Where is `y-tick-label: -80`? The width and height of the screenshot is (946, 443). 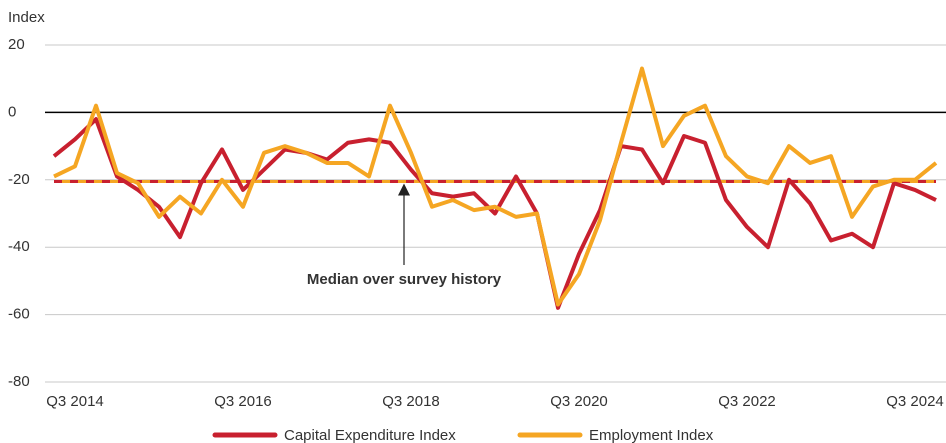
y-tick-label: -80 is located at coordinates (19, 381).